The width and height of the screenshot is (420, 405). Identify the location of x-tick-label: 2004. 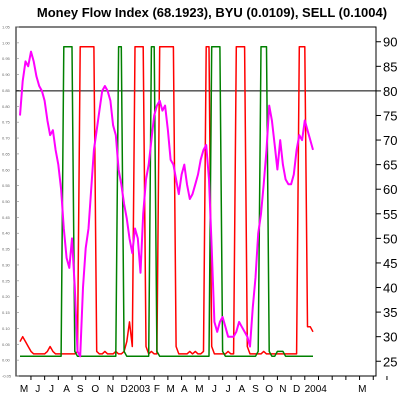
(316, 389).